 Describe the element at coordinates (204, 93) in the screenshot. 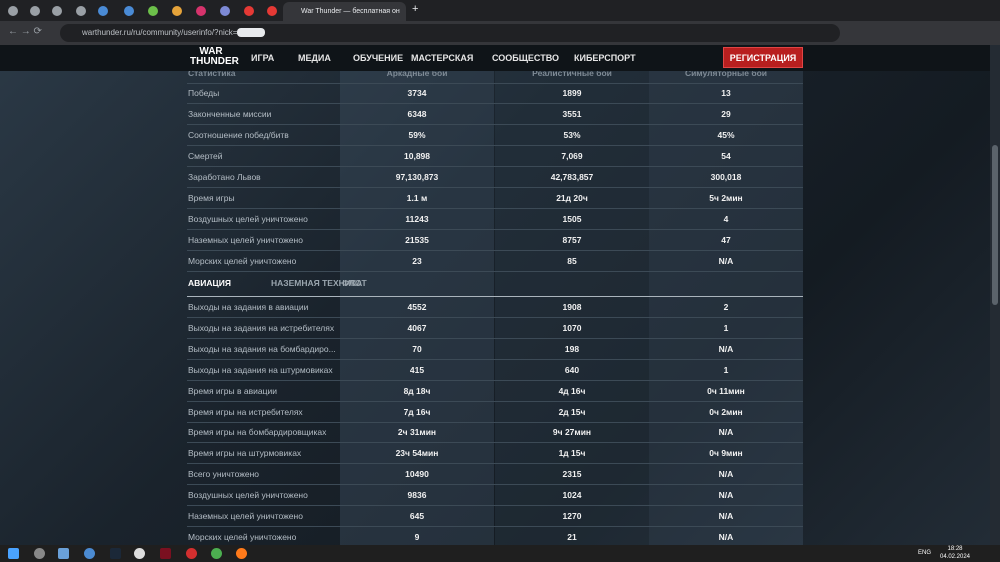

I see `stat-label: Победы` at that location.